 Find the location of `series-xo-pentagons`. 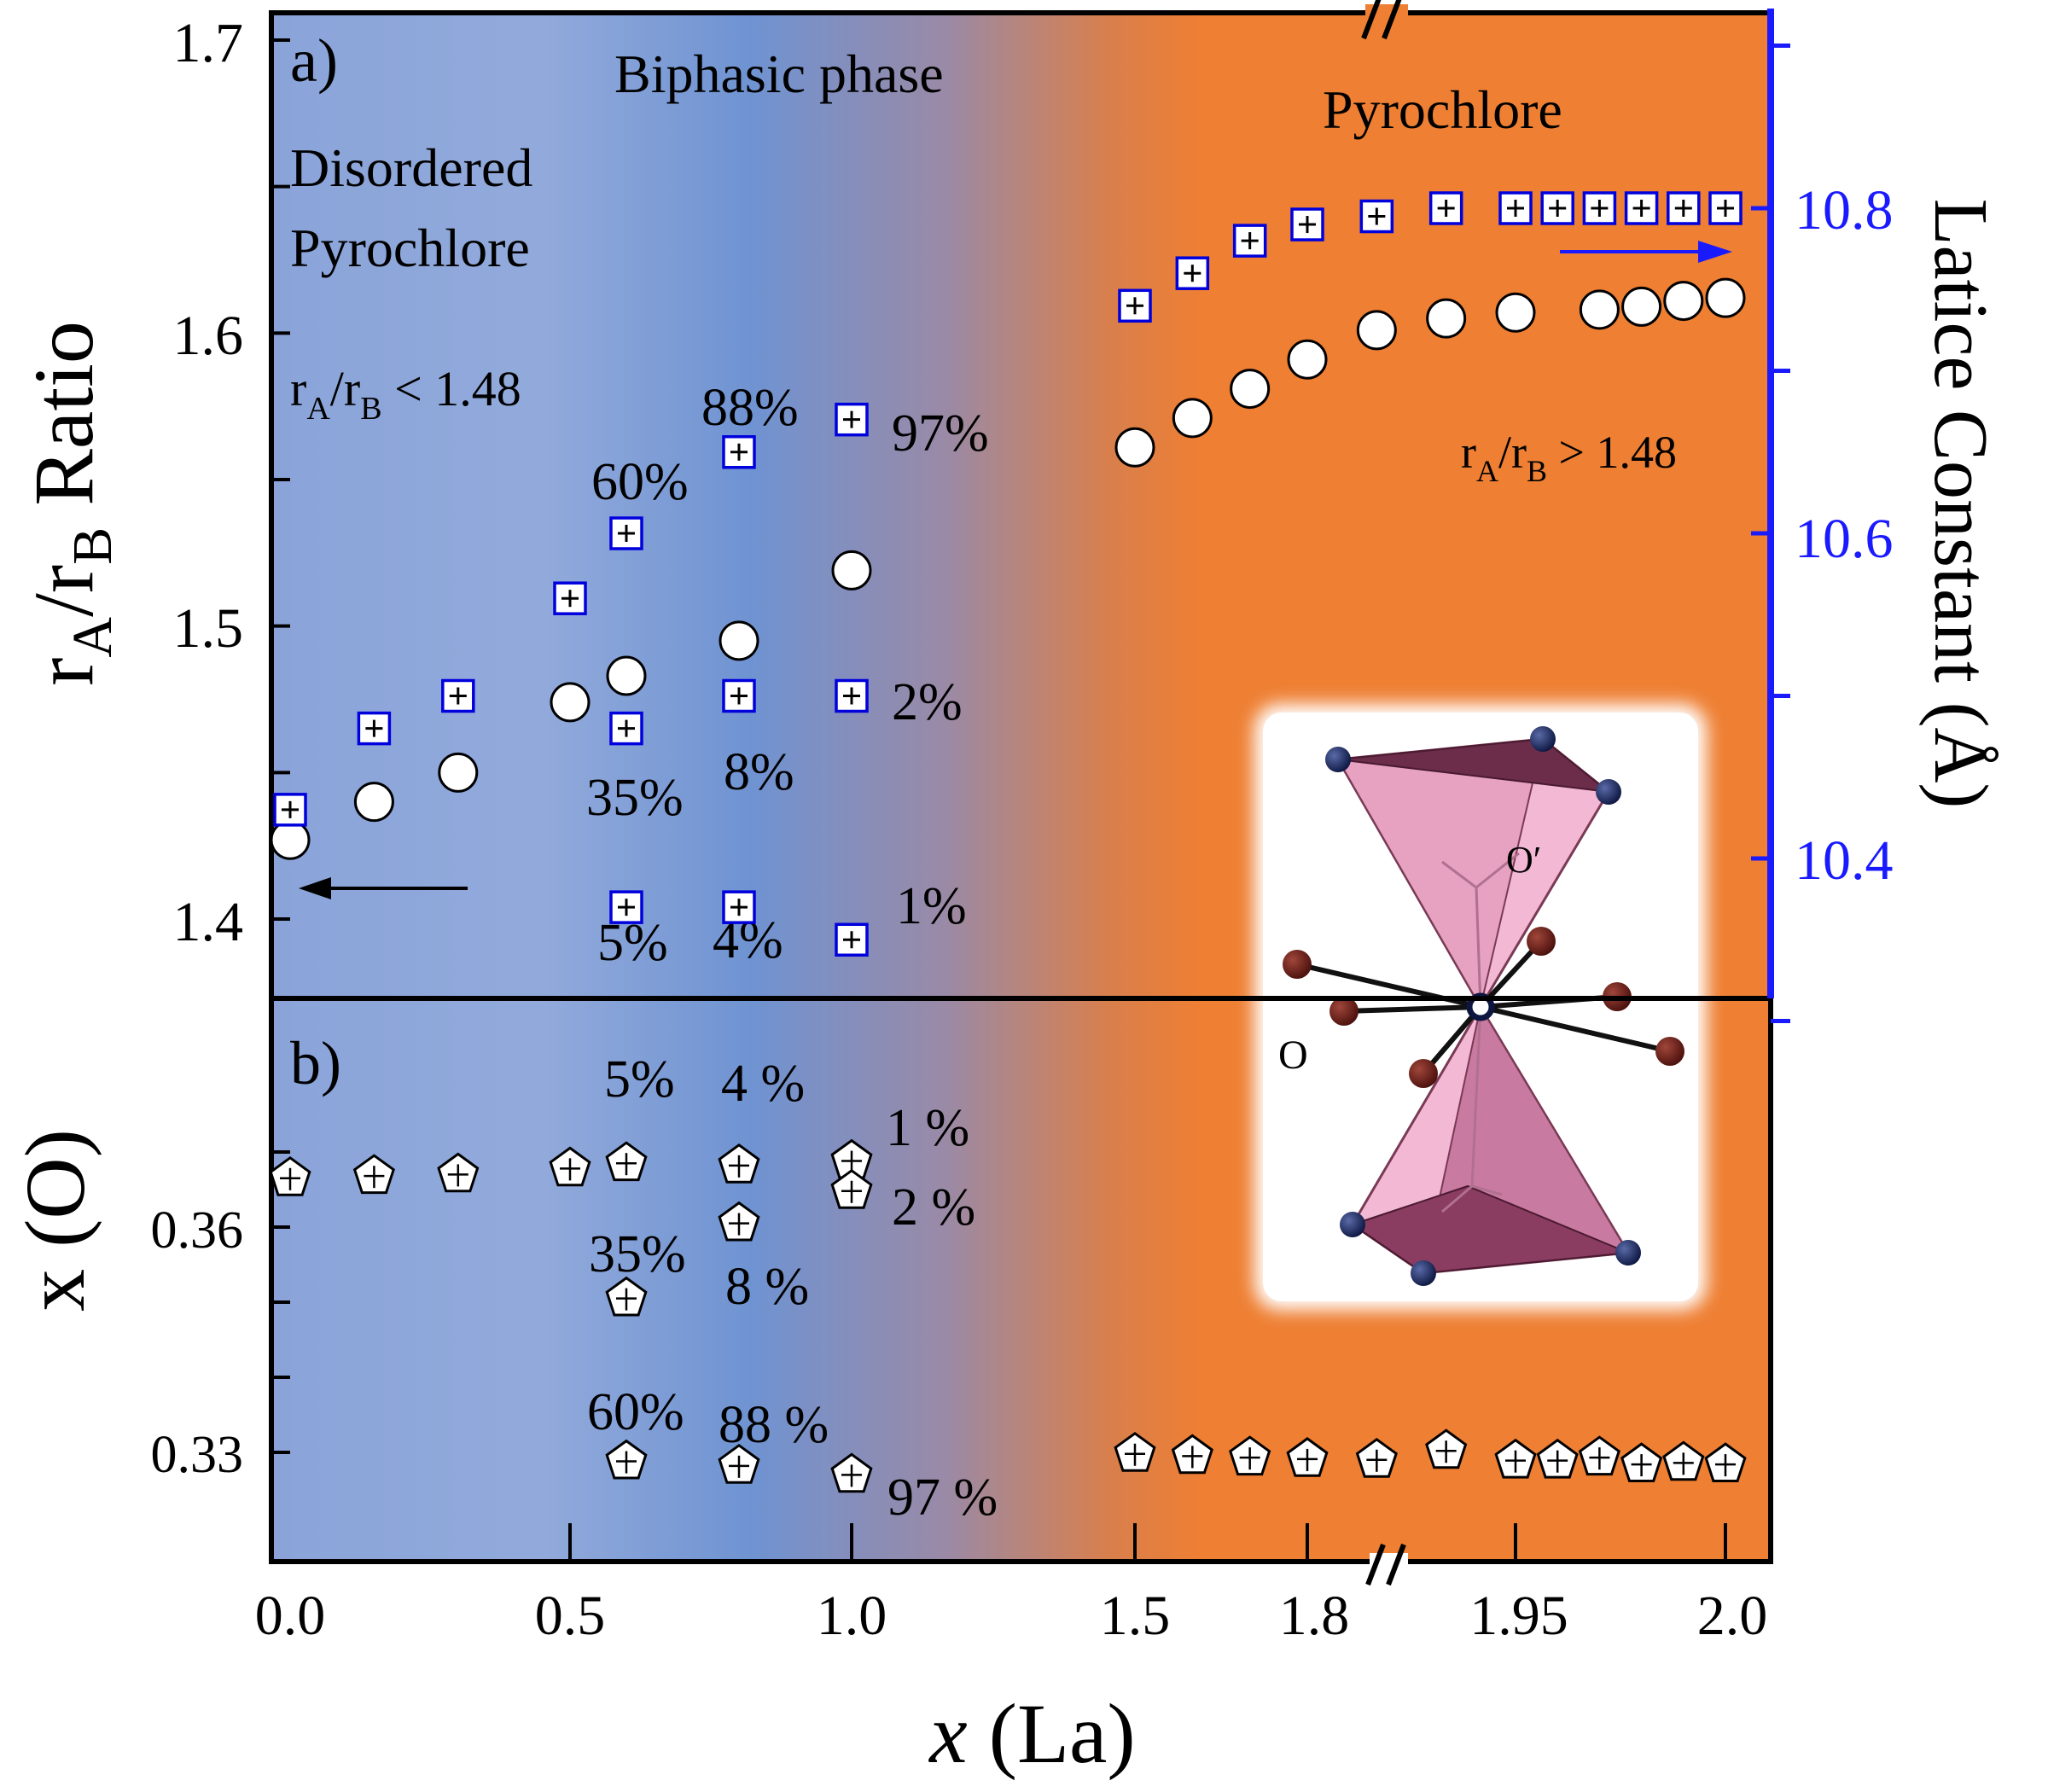

series-xo-pentagons is located at coordinates (1008, 1315).